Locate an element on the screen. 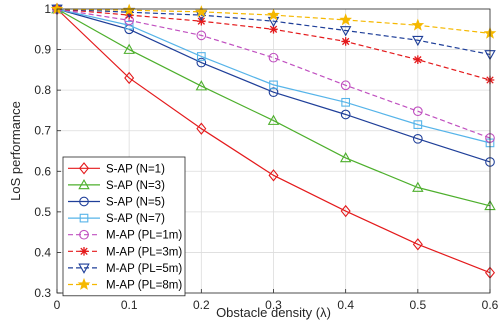  y-tick-label: 0.6 is located at coordinates (42, 171).